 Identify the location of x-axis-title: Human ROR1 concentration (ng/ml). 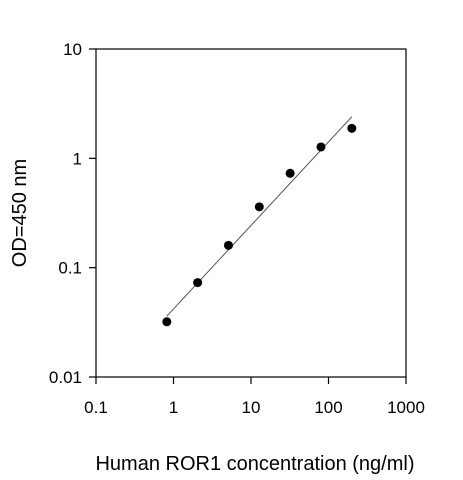
(254, 464).